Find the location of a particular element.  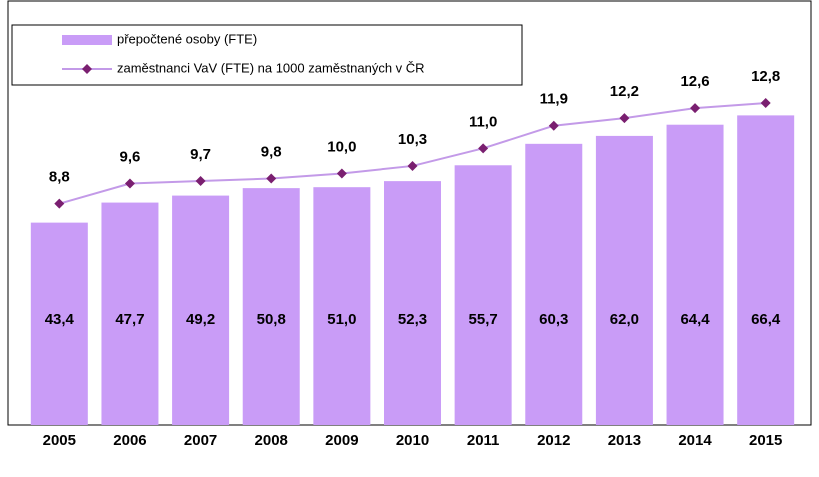

x-tick-label: 2013 is located at coordinates (624, 440).